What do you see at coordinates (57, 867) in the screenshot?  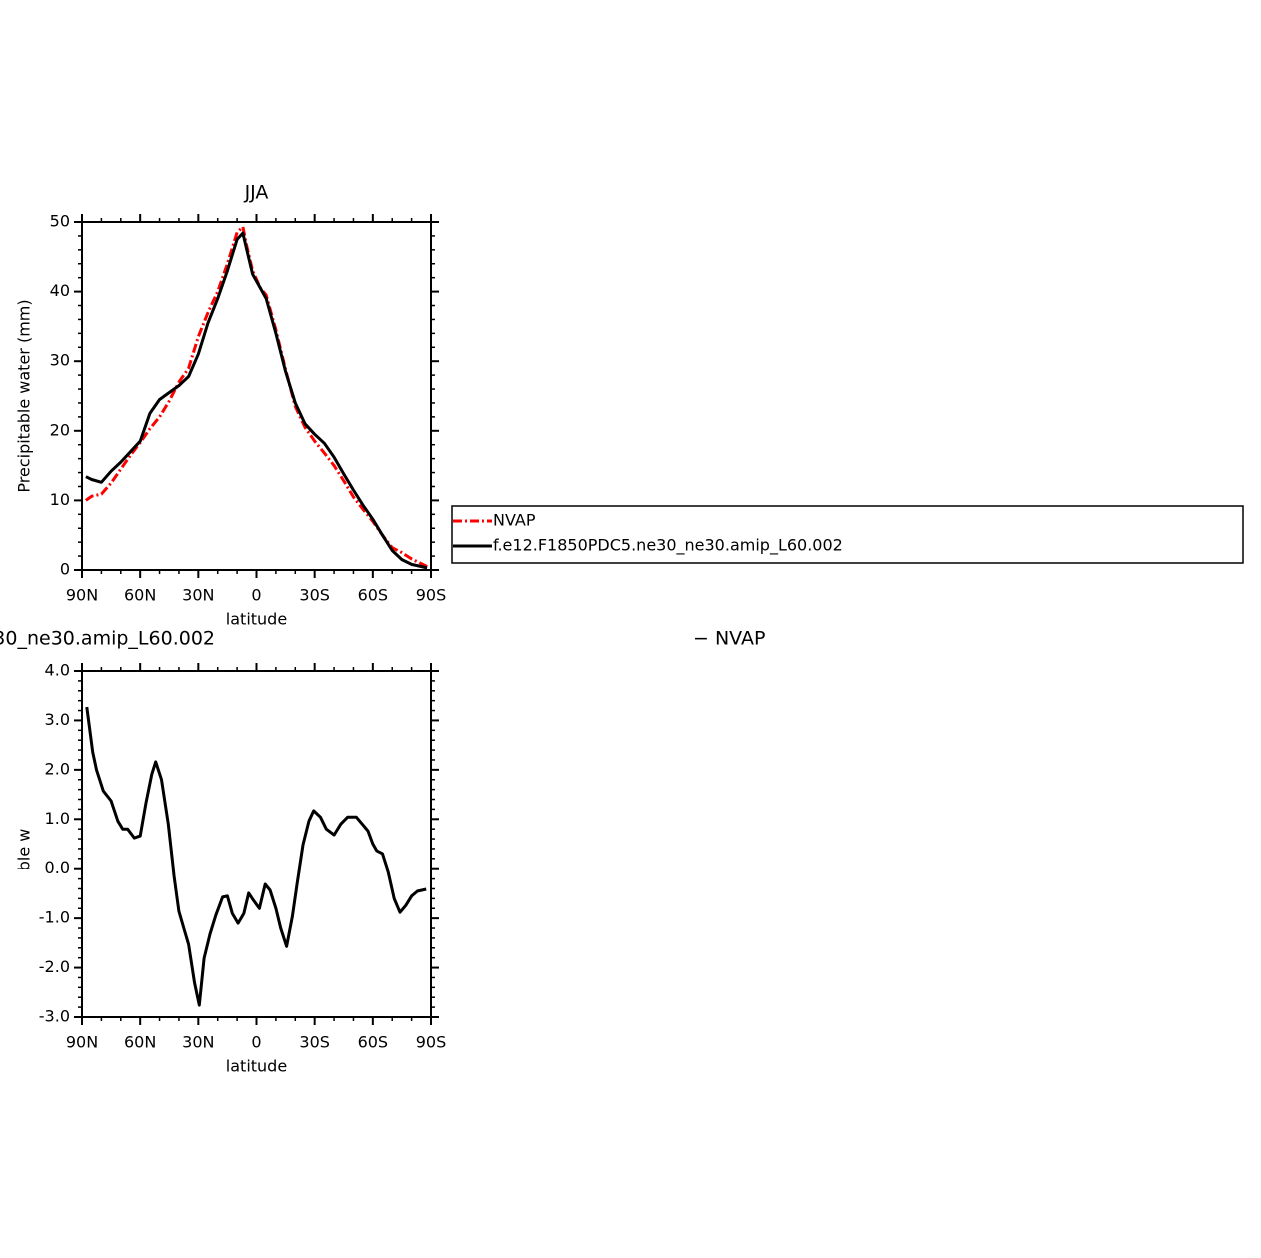 I see `y-tick-label: 0.0` at bounding box center [57, 867].